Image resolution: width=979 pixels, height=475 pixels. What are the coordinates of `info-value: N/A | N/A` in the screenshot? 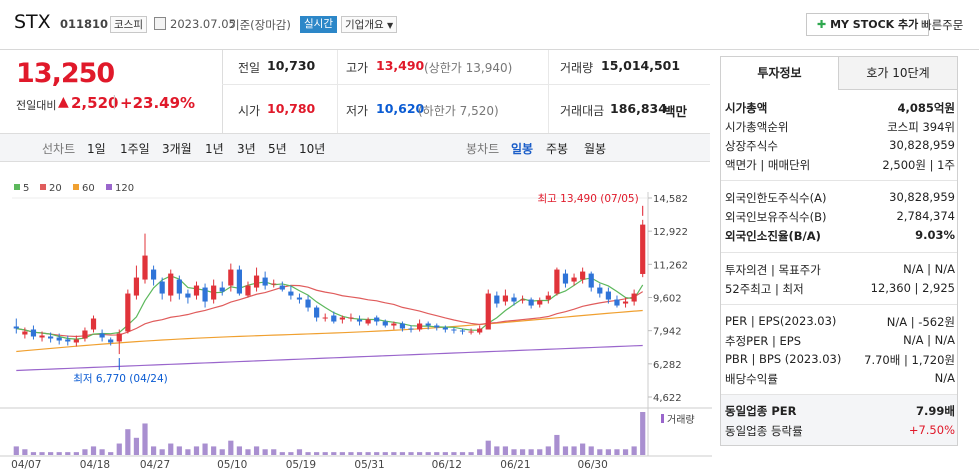 It's located at (929, 269).